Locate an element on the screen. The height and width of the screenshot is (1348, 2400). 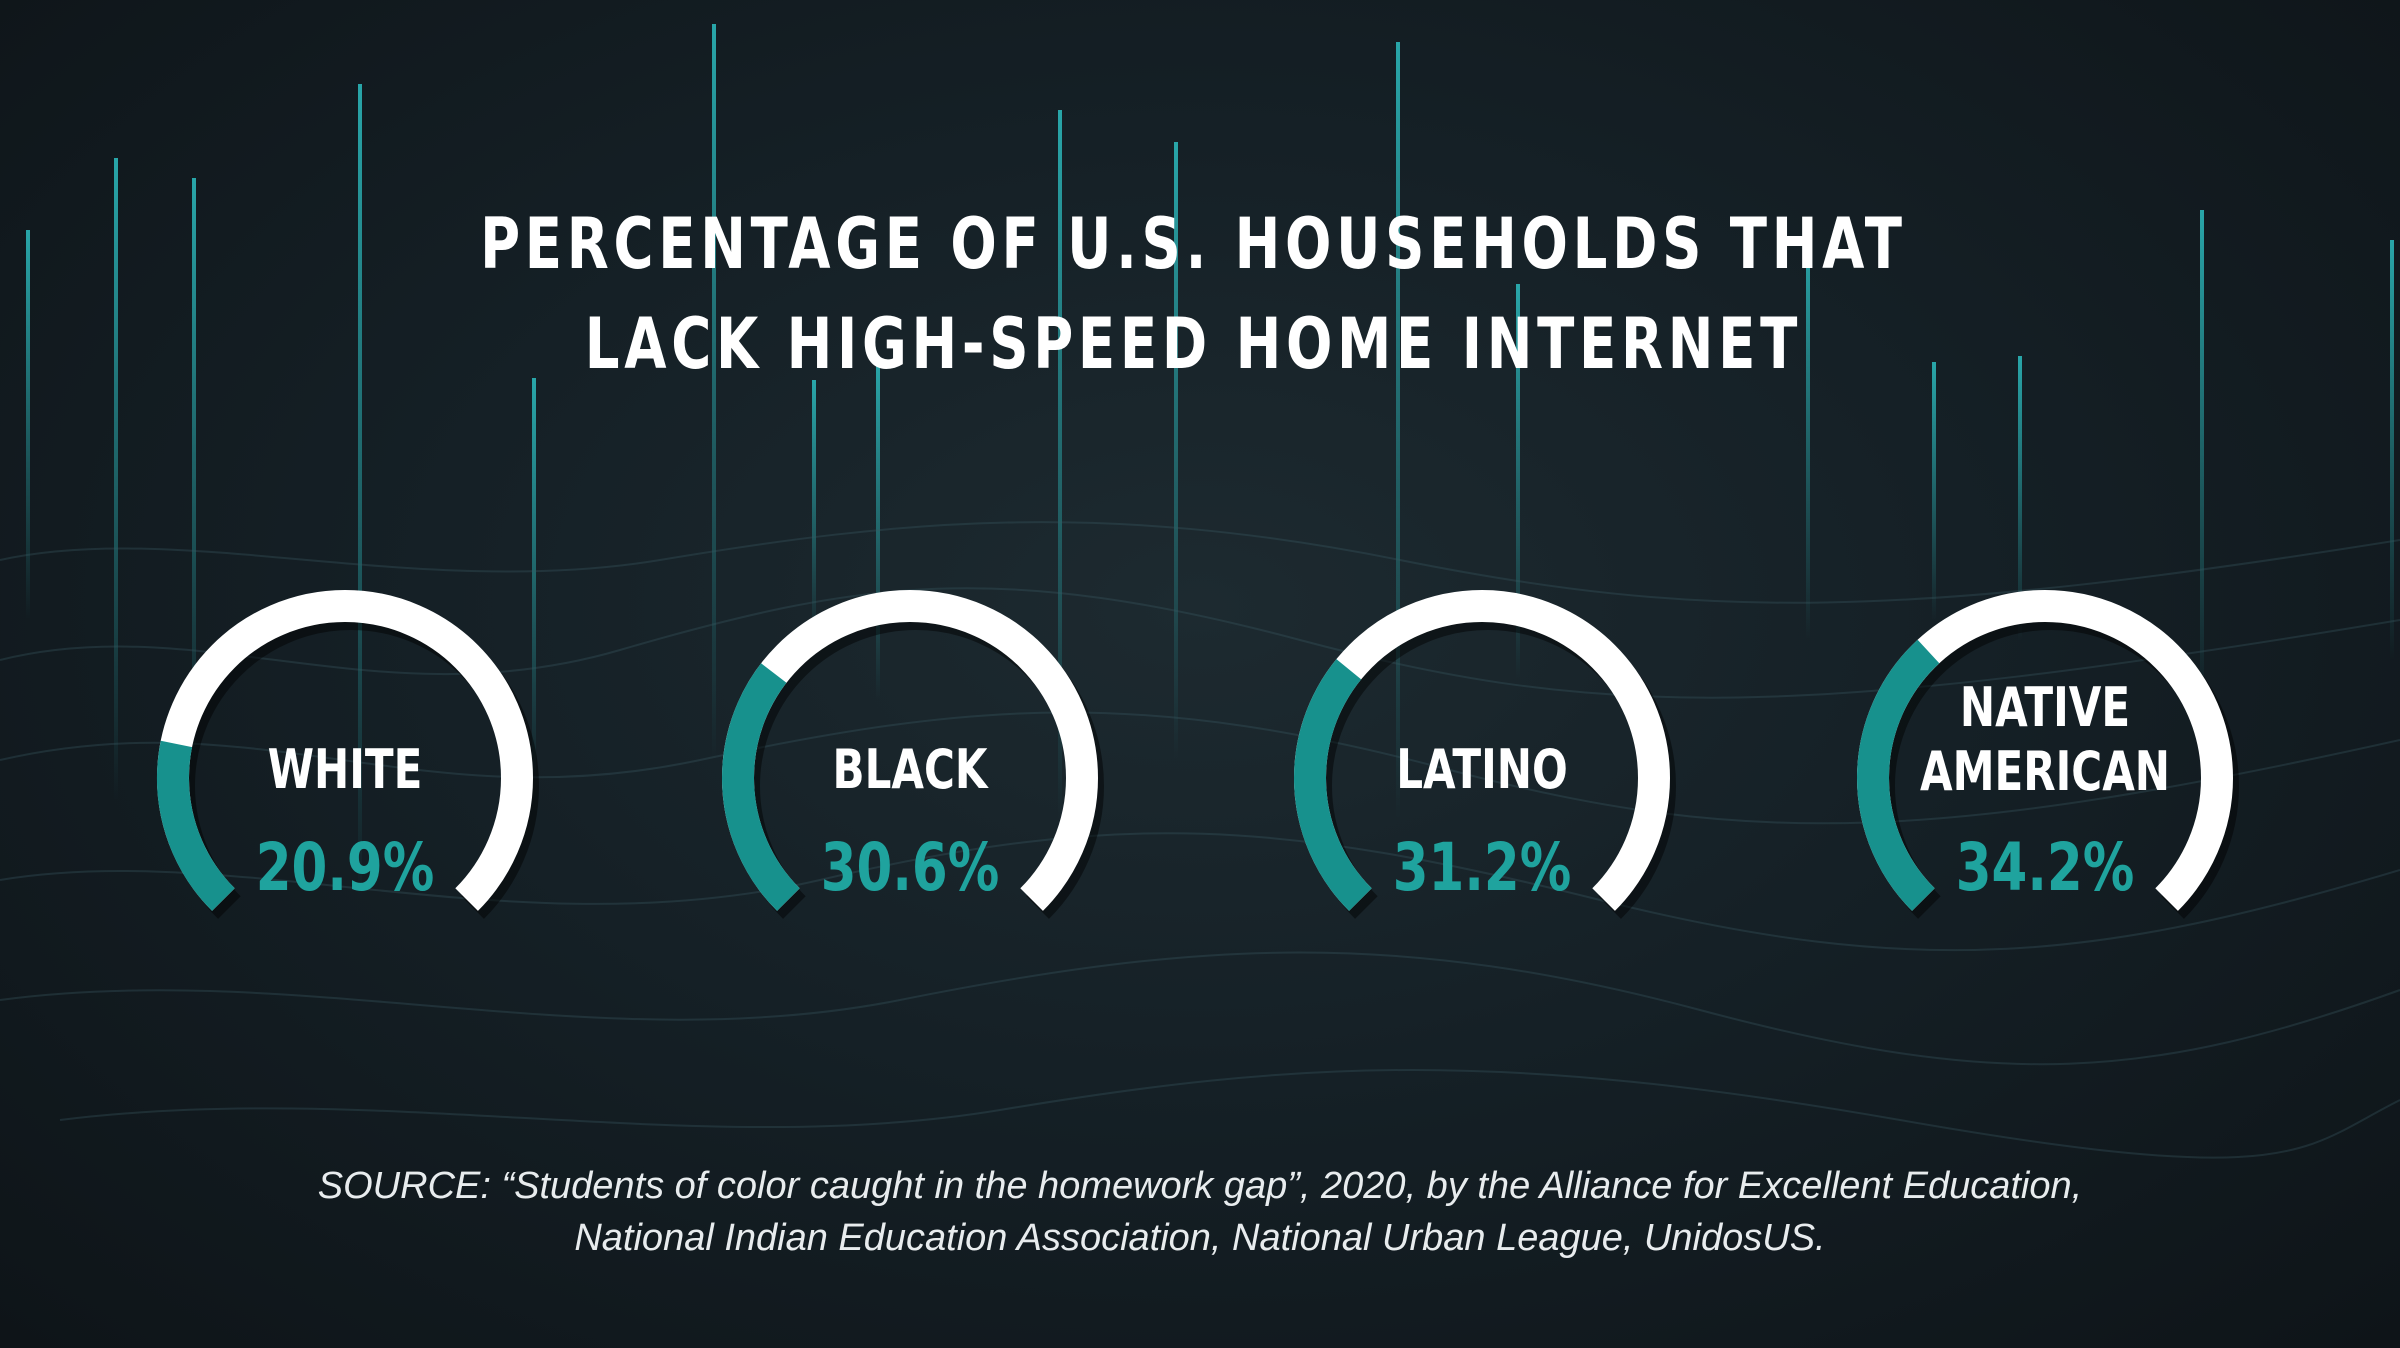
gauge-category-label: AMERICAN is located at coordinates (2045, 772).